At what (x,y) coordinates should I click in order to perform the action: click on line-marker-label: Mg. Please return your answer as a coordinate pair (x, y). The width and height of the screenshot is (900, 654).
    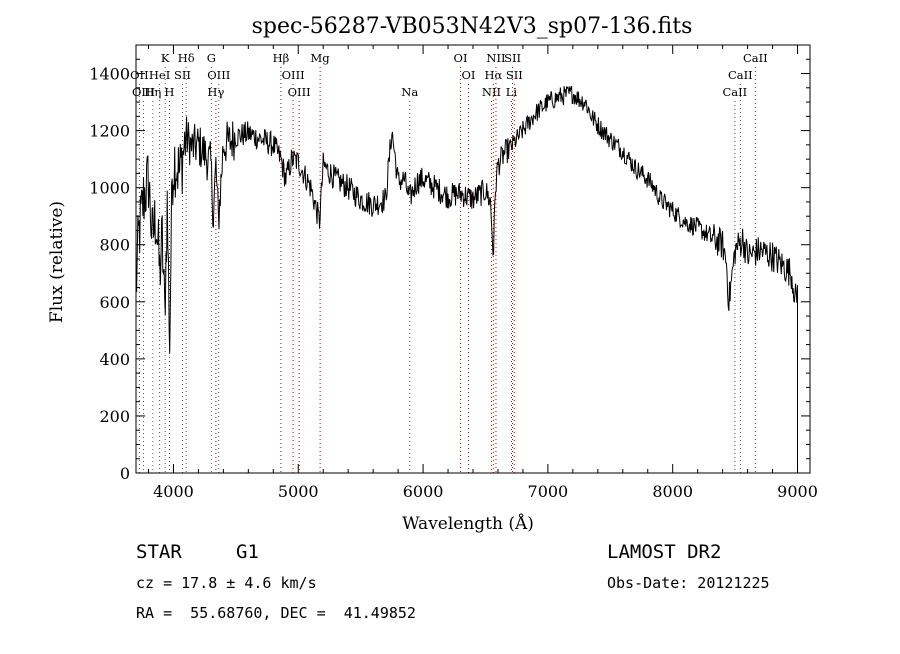
    Looking at the image, I should click on (321, 58).